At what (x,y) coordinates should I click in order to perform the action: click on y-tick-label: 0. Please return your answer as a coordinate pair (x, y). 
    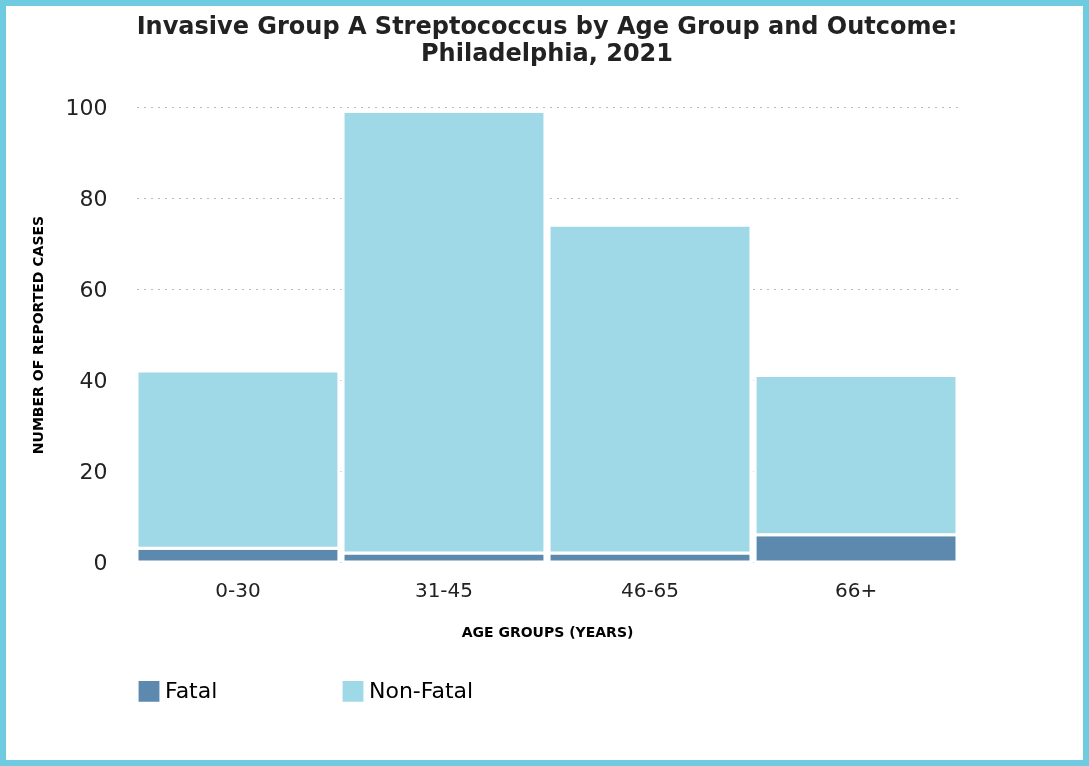
    Looking at the image, I should click on (100, 562).